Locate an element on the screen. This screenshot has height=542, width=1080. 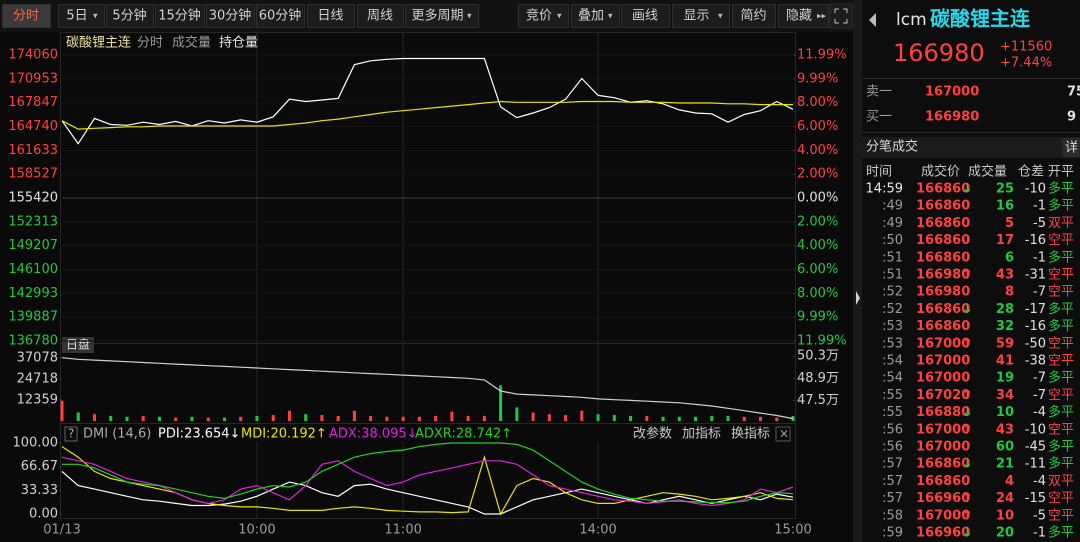
close-indicator-button is located at coordinates (783, 434).